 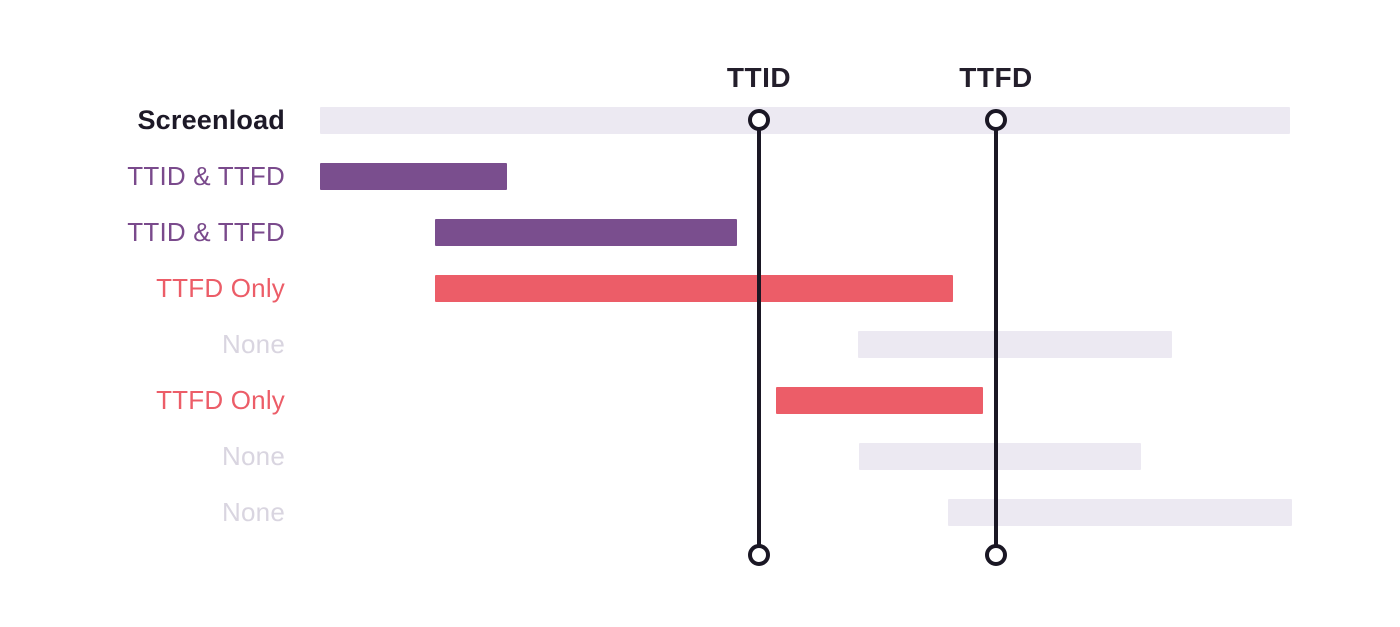 What do you see at coordinates (759, 77) in the screenshot?
I see `ttid-marker-label: TTID` at bounding box center [759, 77].